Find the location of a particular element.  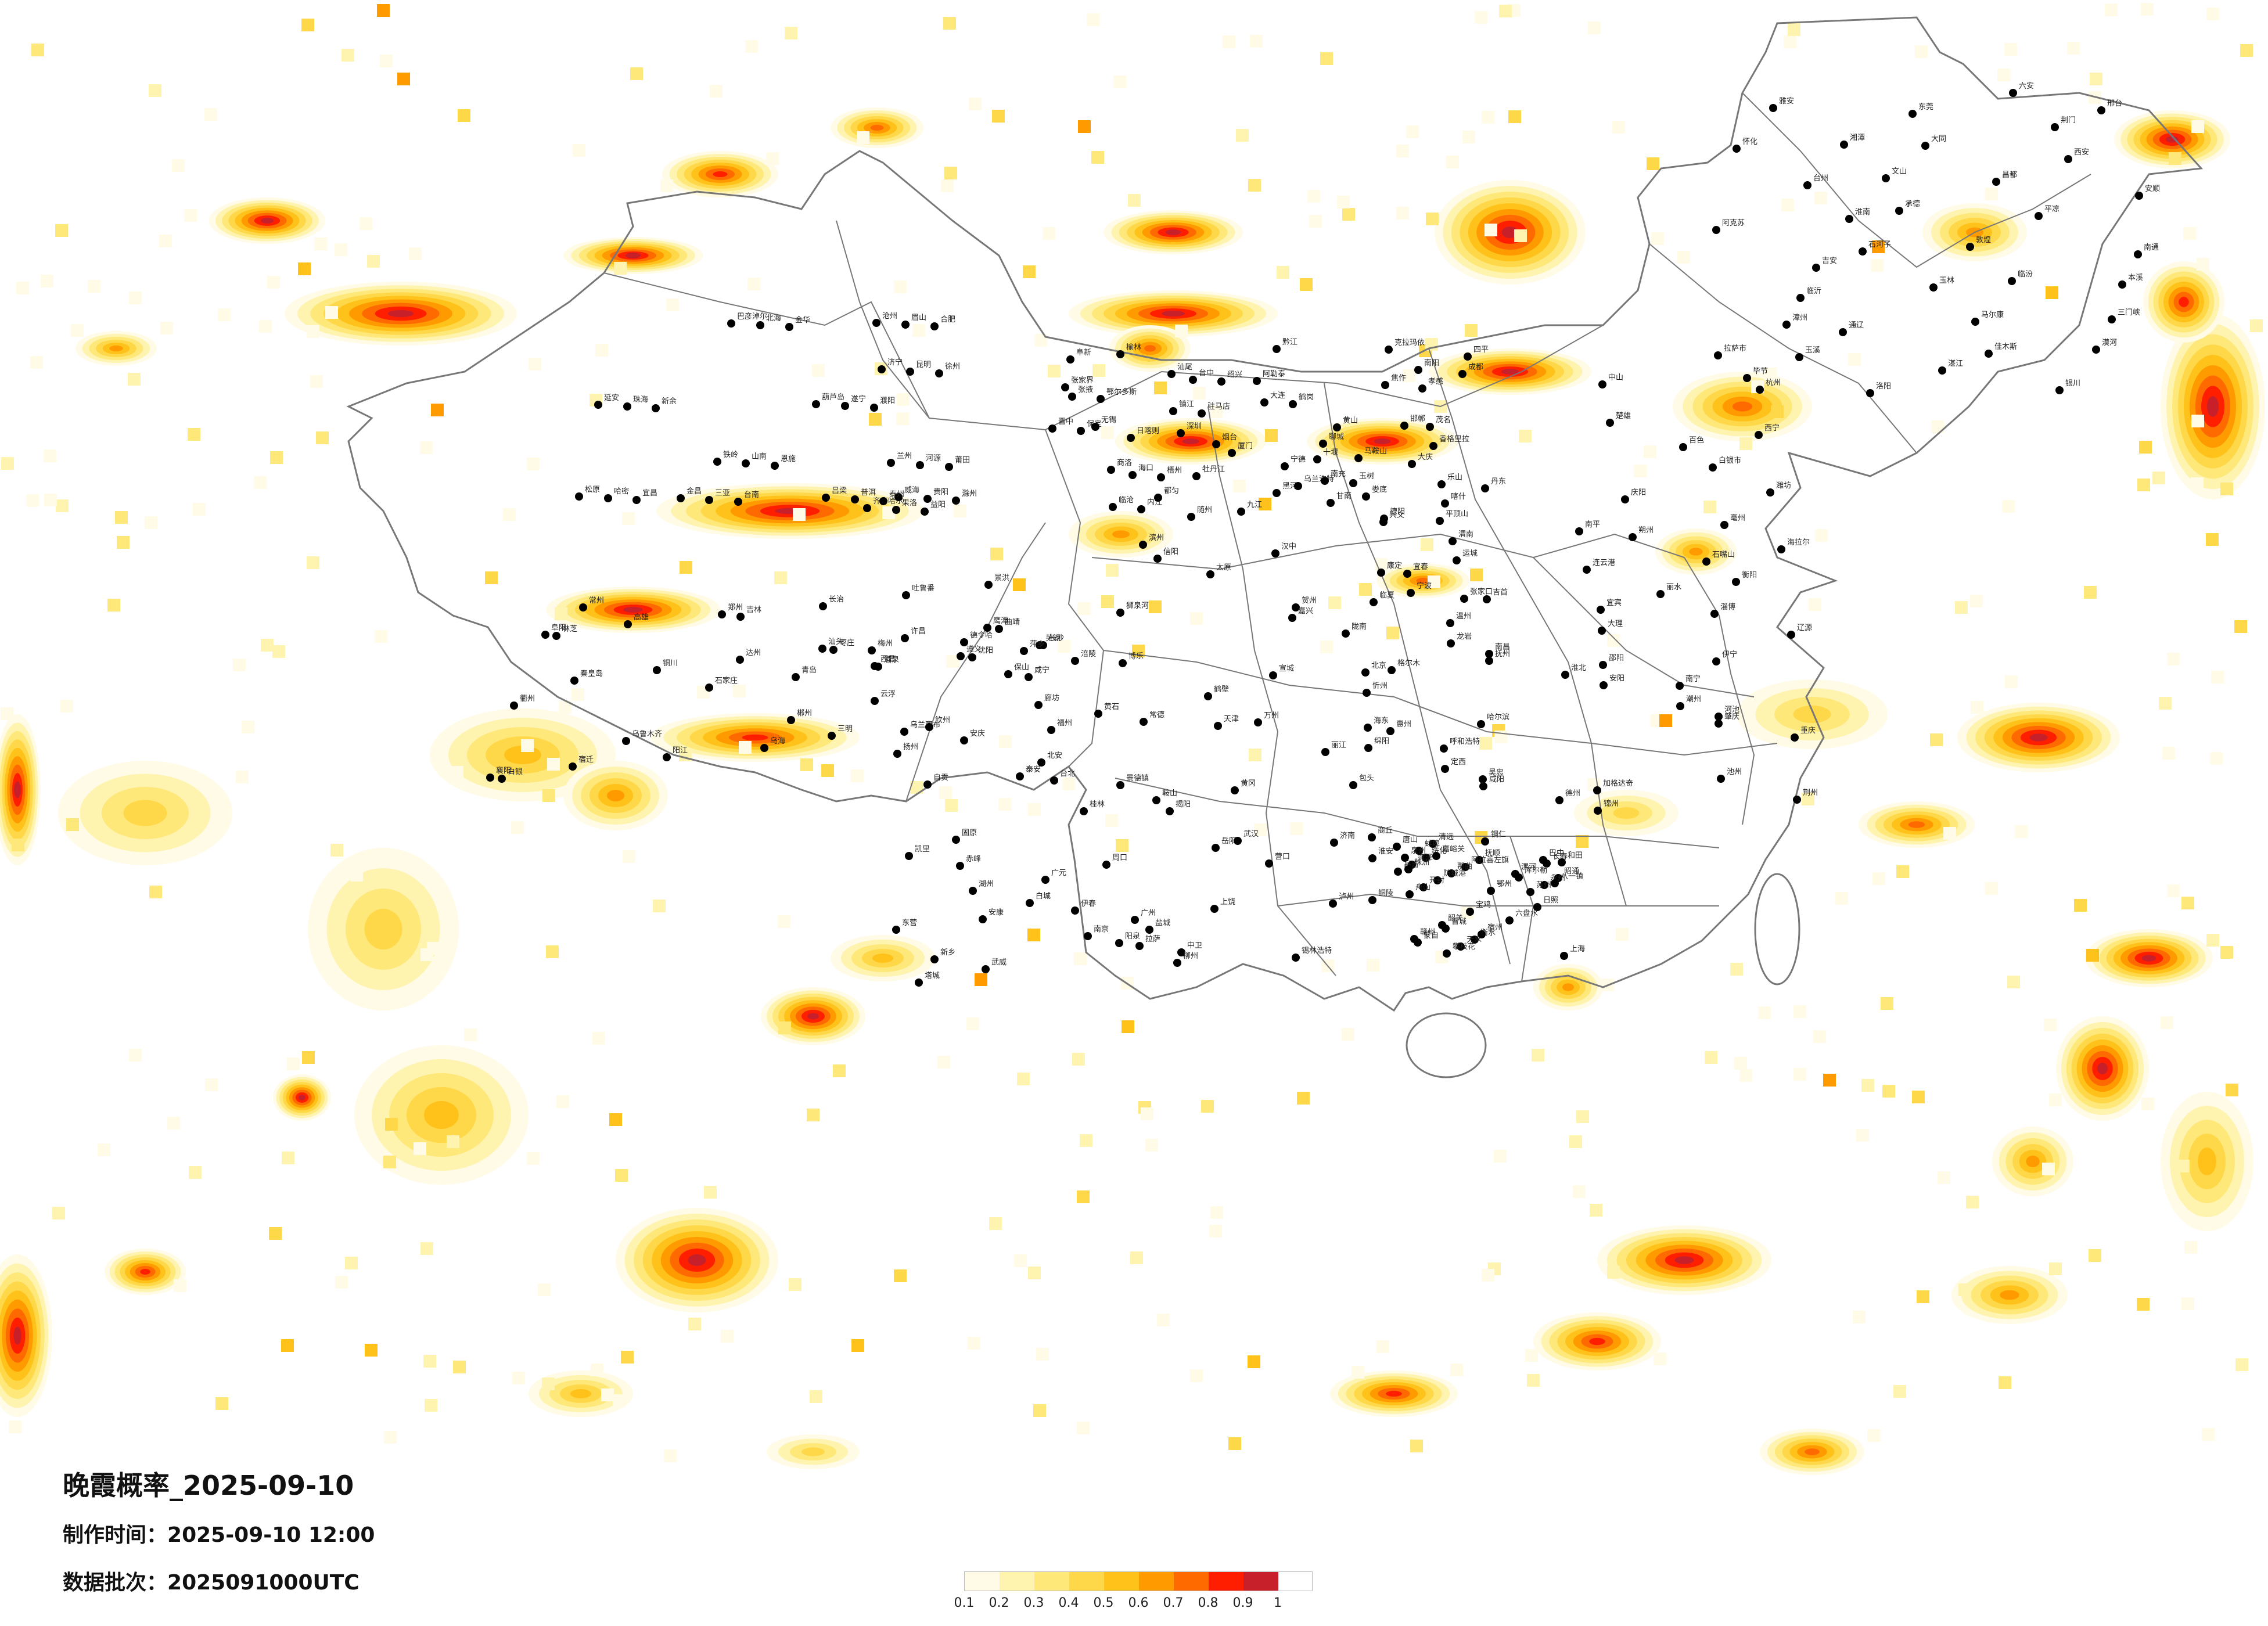

city-label: 拉萨市 is located at coordinates (1735, 348).